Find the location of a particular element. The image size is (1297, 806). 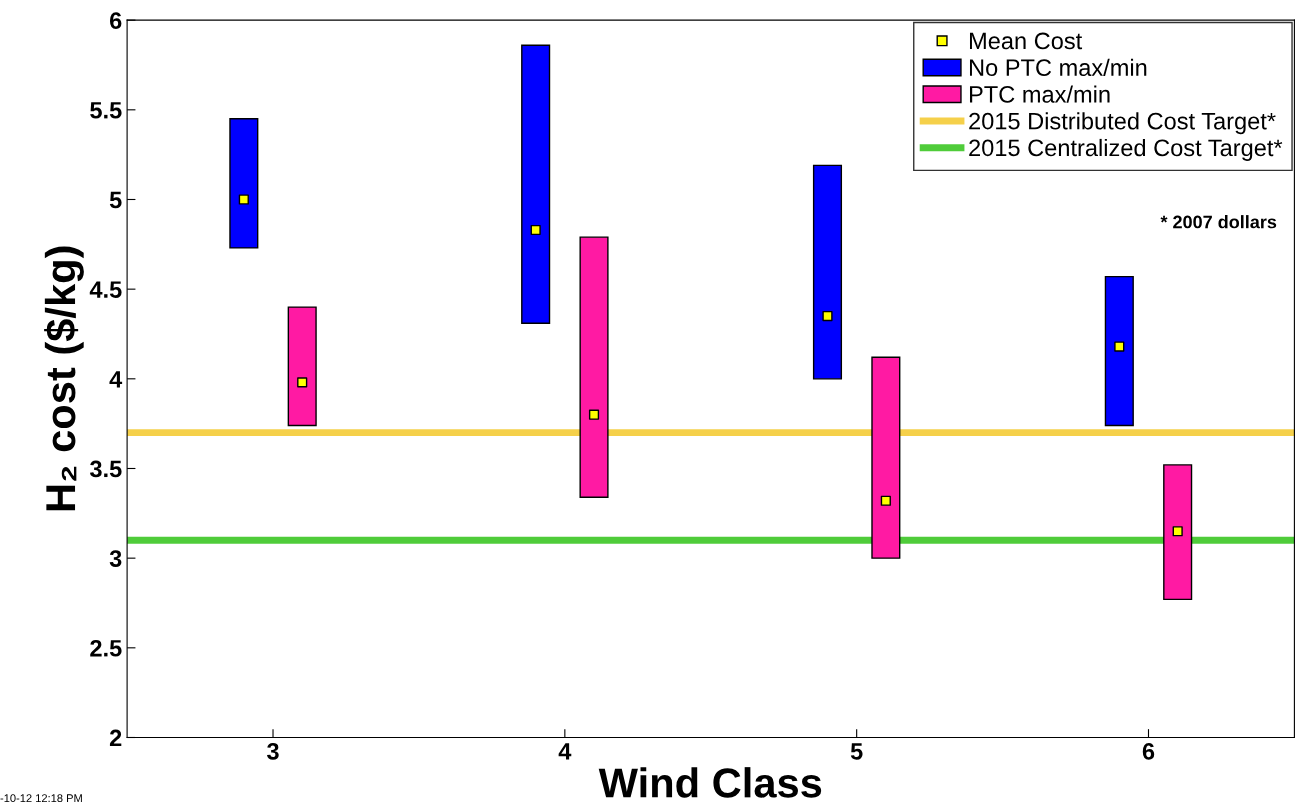

legend-label: PTC max/min is located at coordinates (1039, 94).